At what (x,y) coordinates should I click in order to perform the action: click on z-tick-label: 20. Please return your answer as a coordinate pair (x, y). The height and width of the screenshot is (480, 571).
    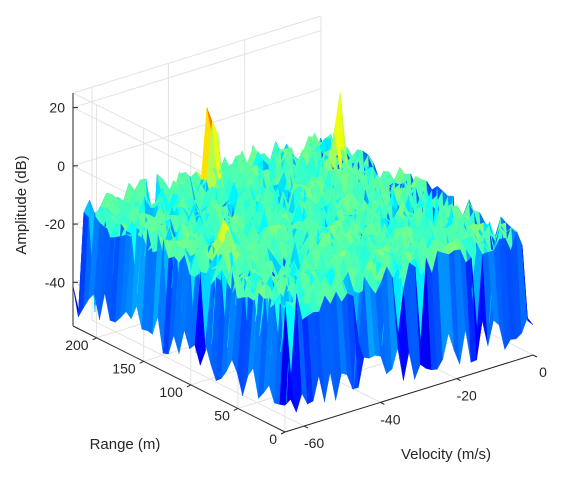
    Looking at the image, I should click on (57, 108).